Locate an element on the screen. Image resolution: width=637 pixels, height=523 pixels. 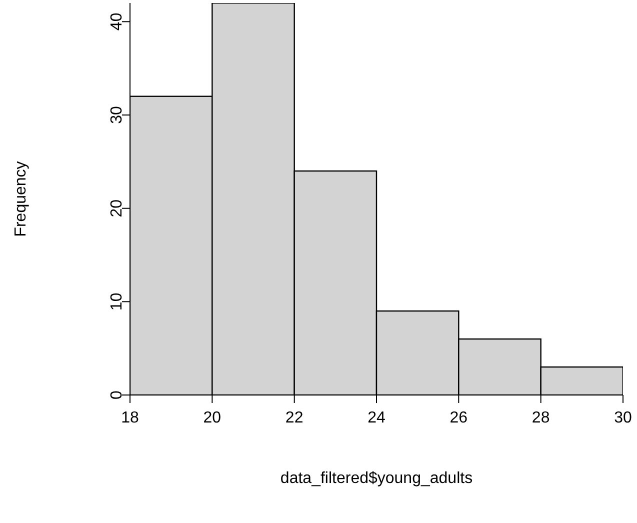
y-tick-label: 40 is located at coordinates (117, 21).